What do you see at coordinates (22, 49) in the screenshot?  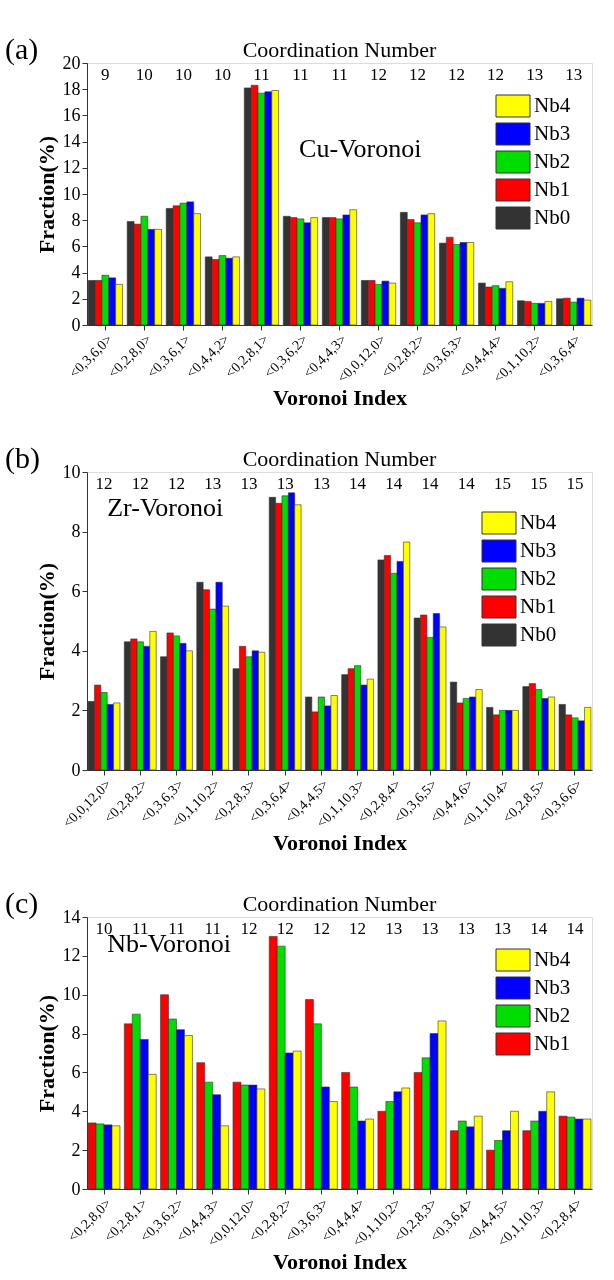 I see `text: (a)` at bounding box center [22, 49].